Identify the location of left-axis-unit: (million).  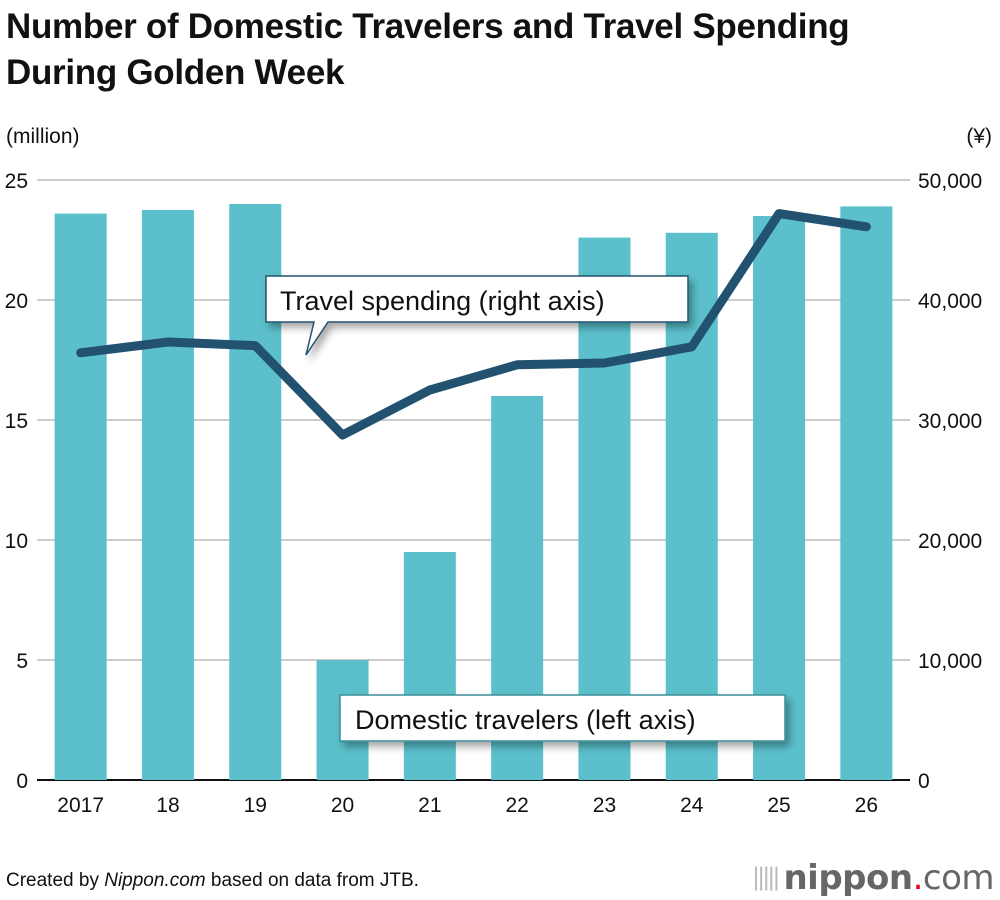
(43, 136).